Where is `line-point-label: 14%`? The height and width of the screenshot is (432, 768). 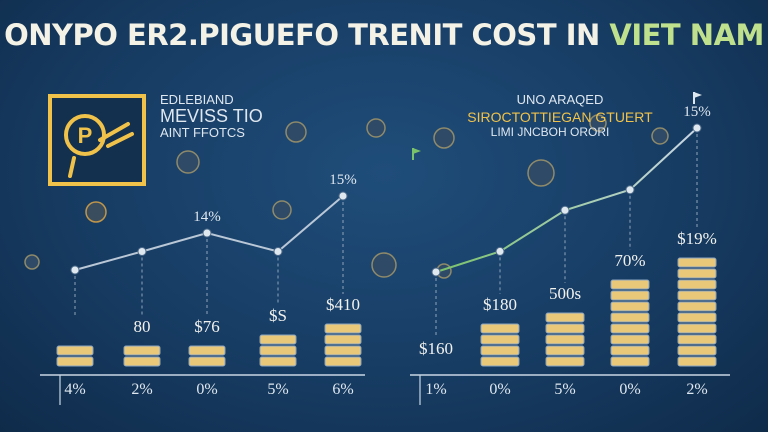
line-point-label: 14% is located at coordinates (207, 217).